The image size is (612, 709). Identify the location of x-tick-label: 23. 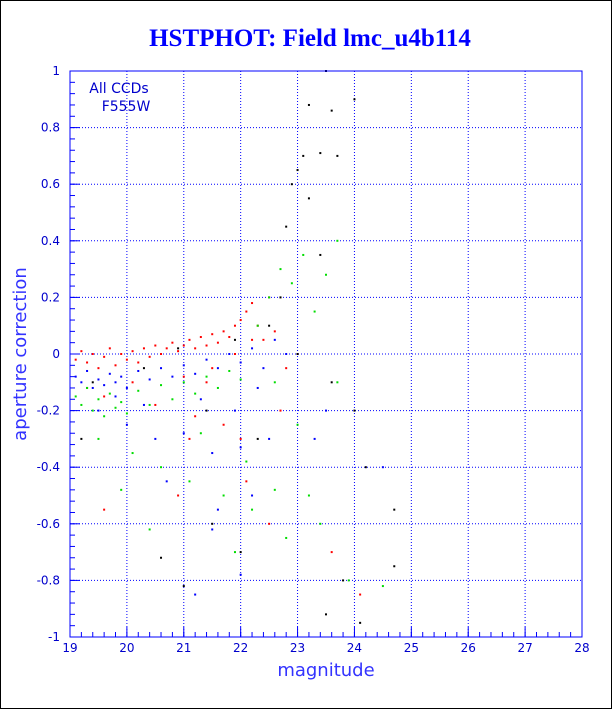
(297, 648).